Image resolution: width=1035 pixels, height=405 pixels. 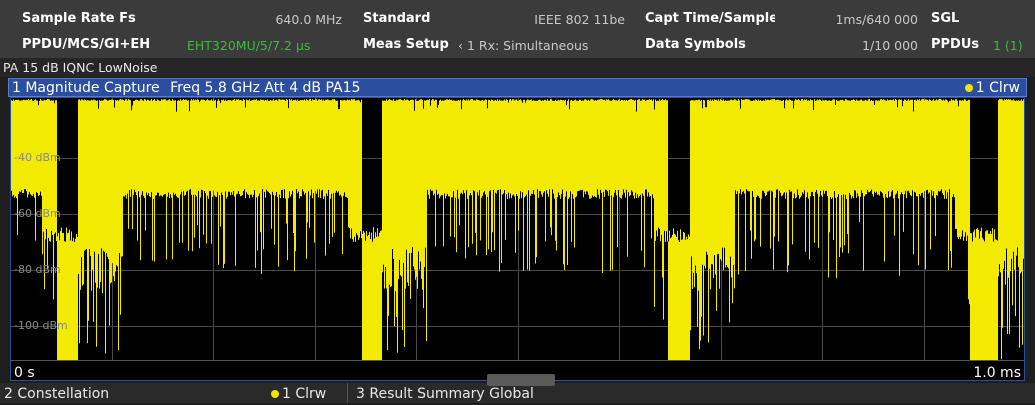 What do you see at coordinates (890, 45) in the screenshot?
I see `setting-value: 1/10 000` at bounding box center [890, 45].